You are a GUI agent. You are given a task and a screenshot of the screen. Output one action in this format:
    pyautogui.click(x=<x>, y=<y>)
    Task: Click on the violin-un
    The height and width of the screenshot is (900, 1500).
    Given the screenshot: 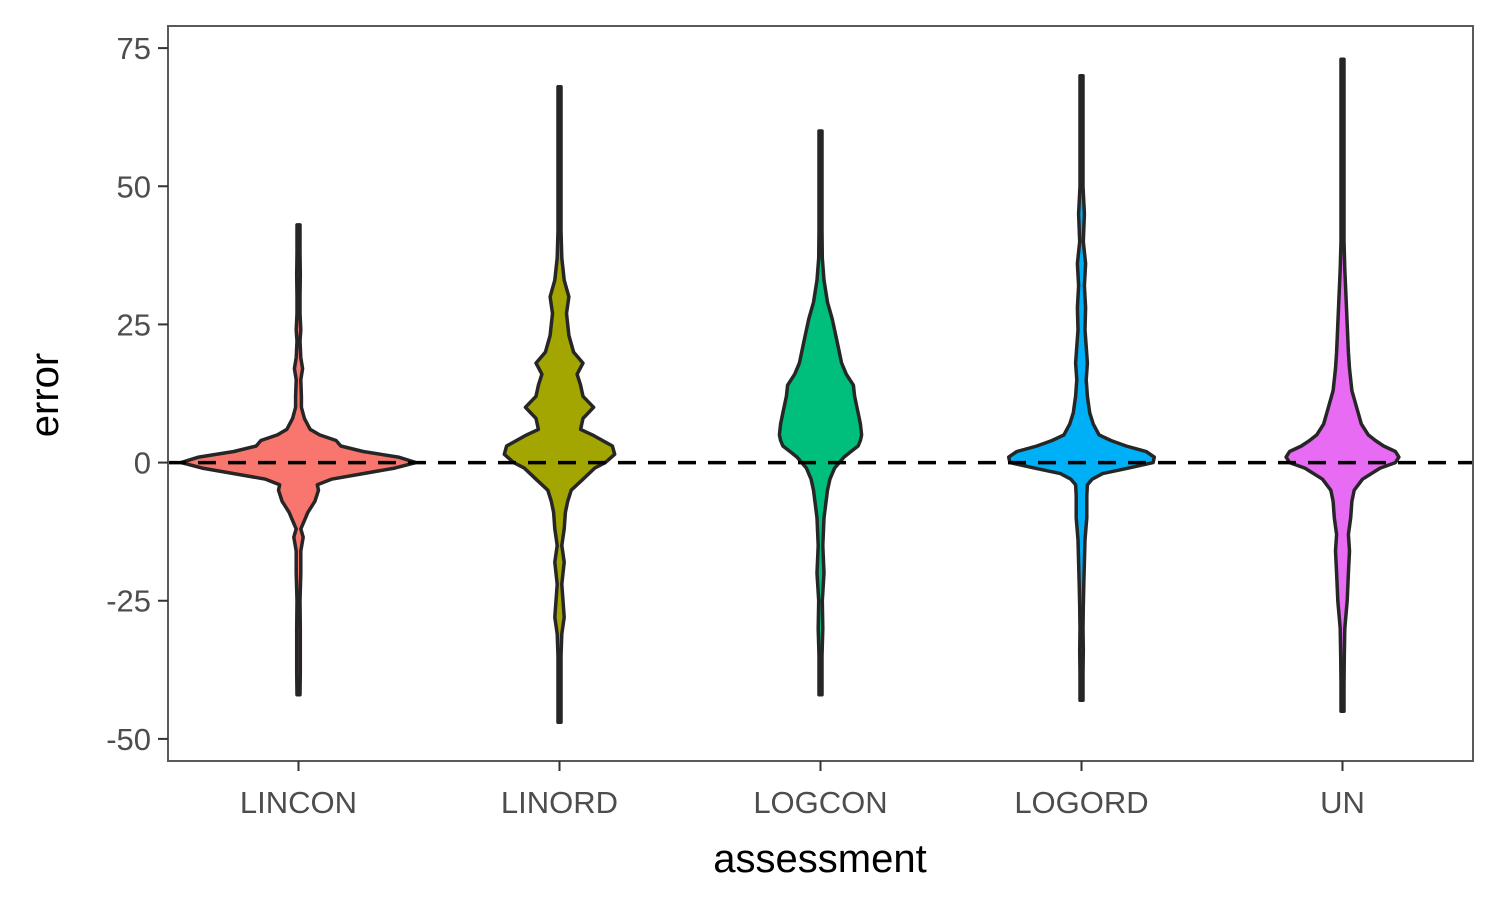 What is the action you would take?
    pyautogui.click(x=1342, y=385)
    